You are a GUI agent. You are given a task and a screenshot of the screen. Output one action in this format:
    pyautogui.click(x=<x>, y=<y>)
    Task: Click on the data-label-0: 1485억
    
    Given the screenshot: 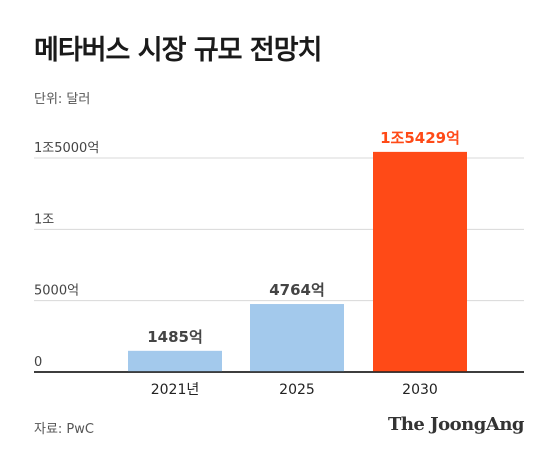 What is the action you would take?
    pyautogui.click(x=175, y=337)
    